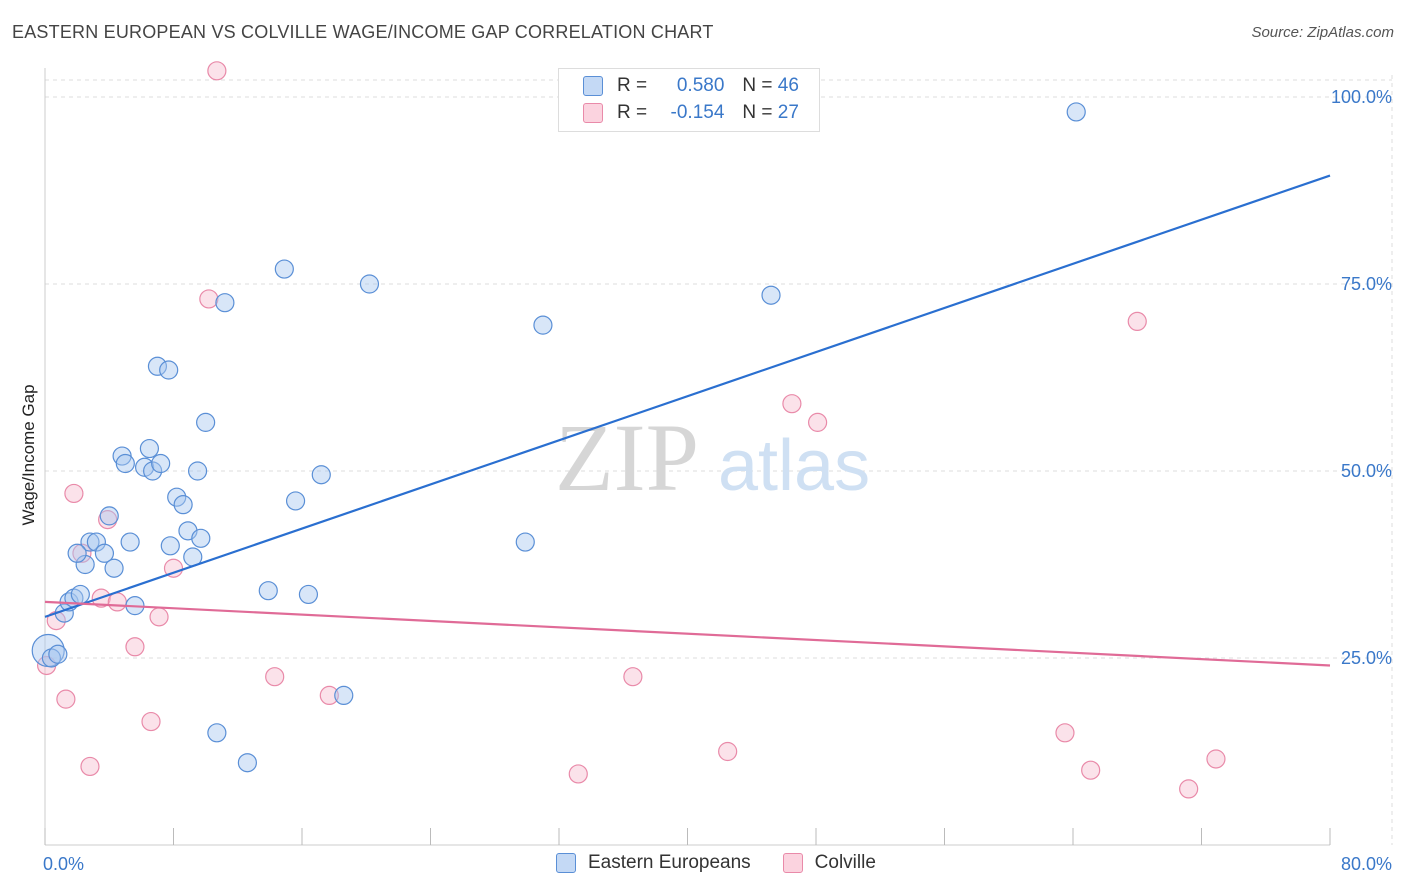 This screenshot has height=892, width=1406. What do you see at coordinates (627, 457) in the screenshot?
I see `watermark-zip: ZIP` at bounding box center [627, 457].